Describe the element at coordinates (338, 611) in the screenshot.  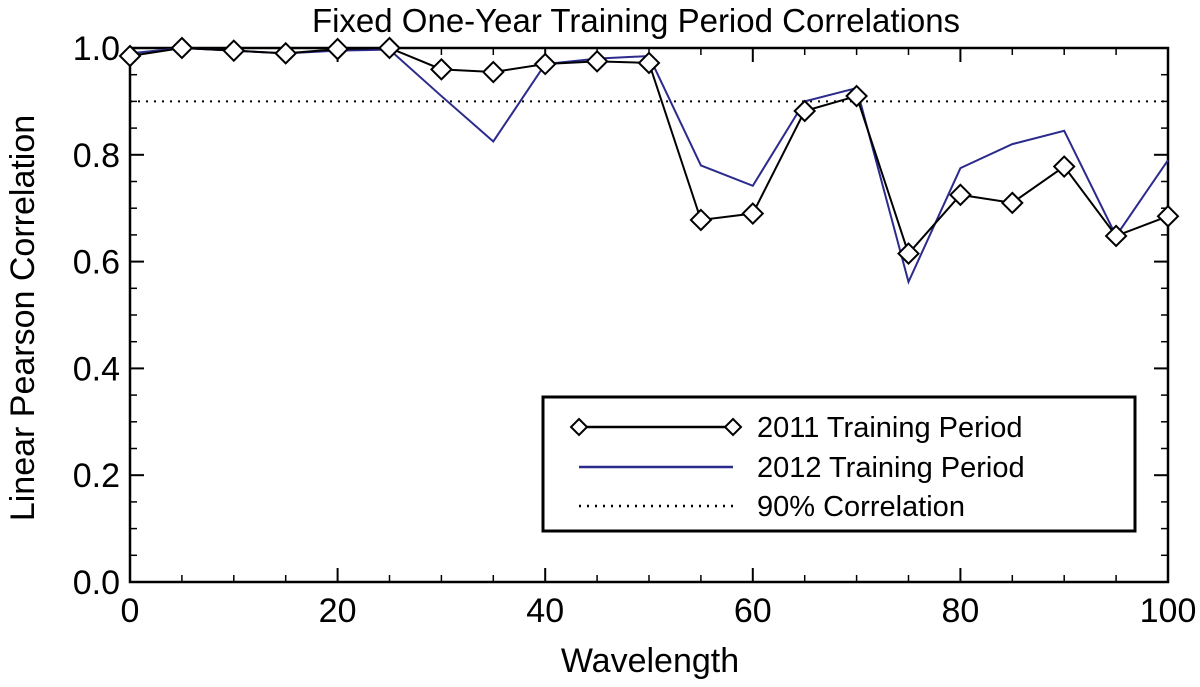
I see `x-tick-label: 20` at that location.